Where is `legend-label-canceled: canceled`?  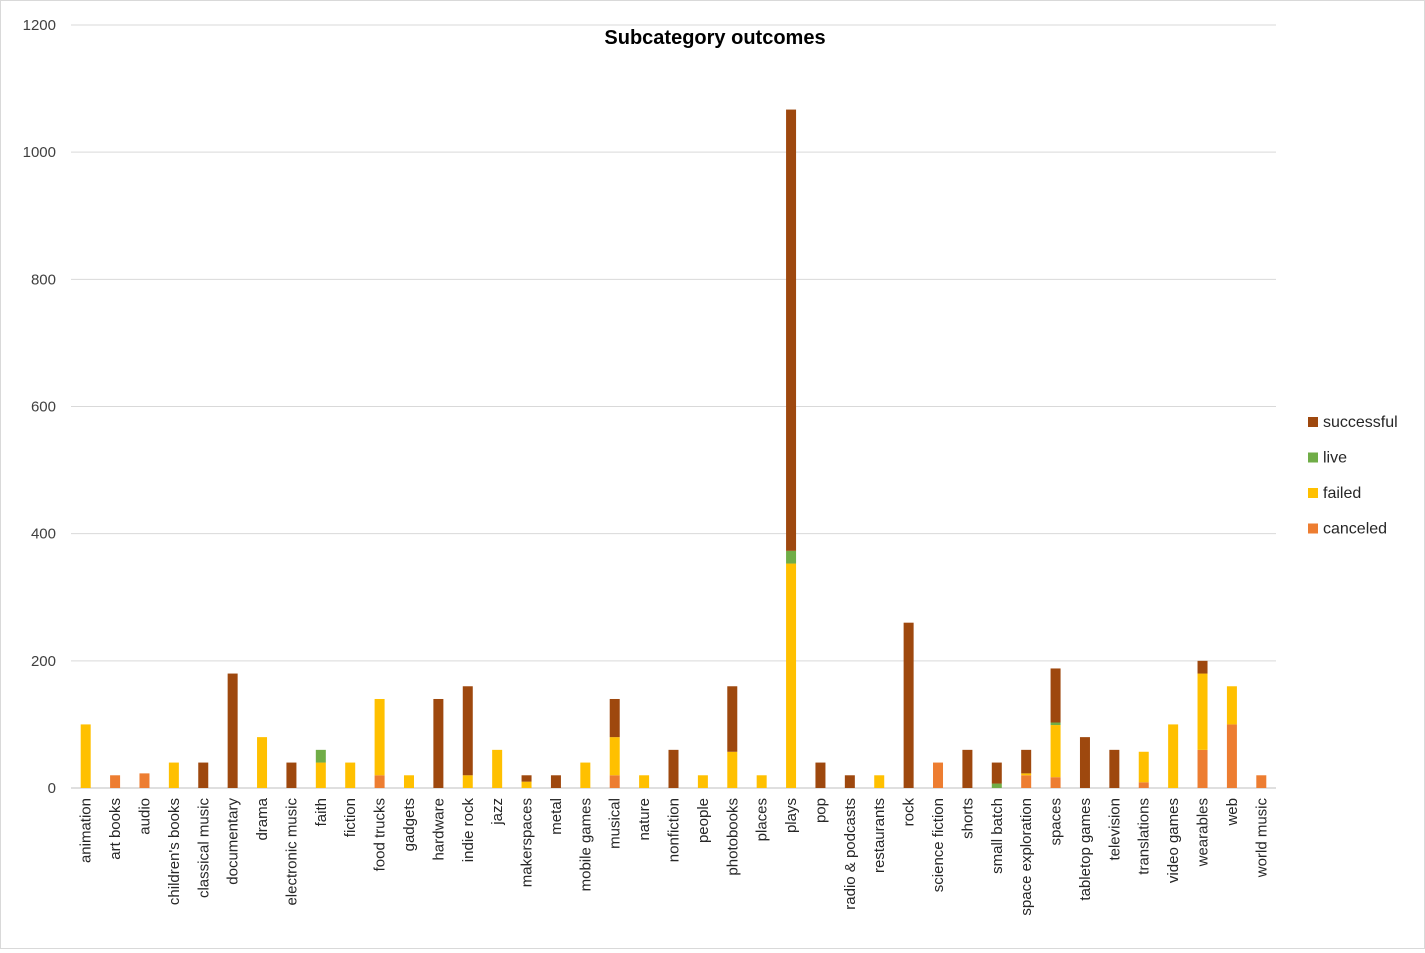
legend-label-canceled: canceled is located at coordinates (1355, 529).